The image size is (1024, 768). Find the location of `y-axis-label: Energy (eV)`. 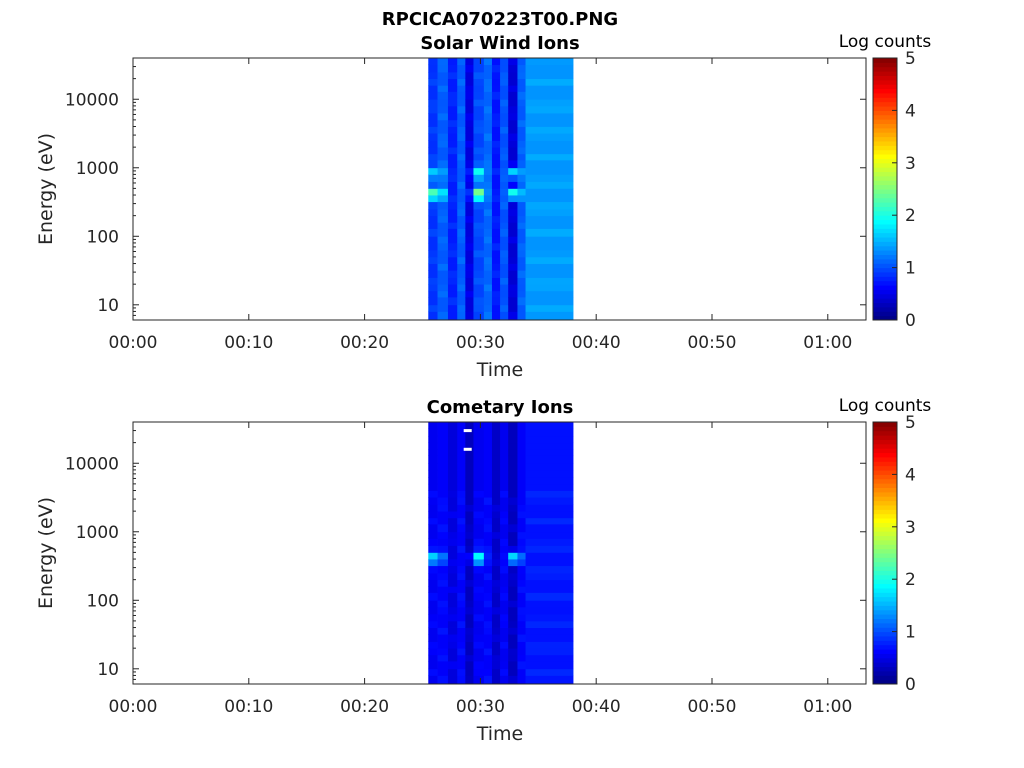

y-axis-label: Energy (eV) is located at coordinates (46, 553).